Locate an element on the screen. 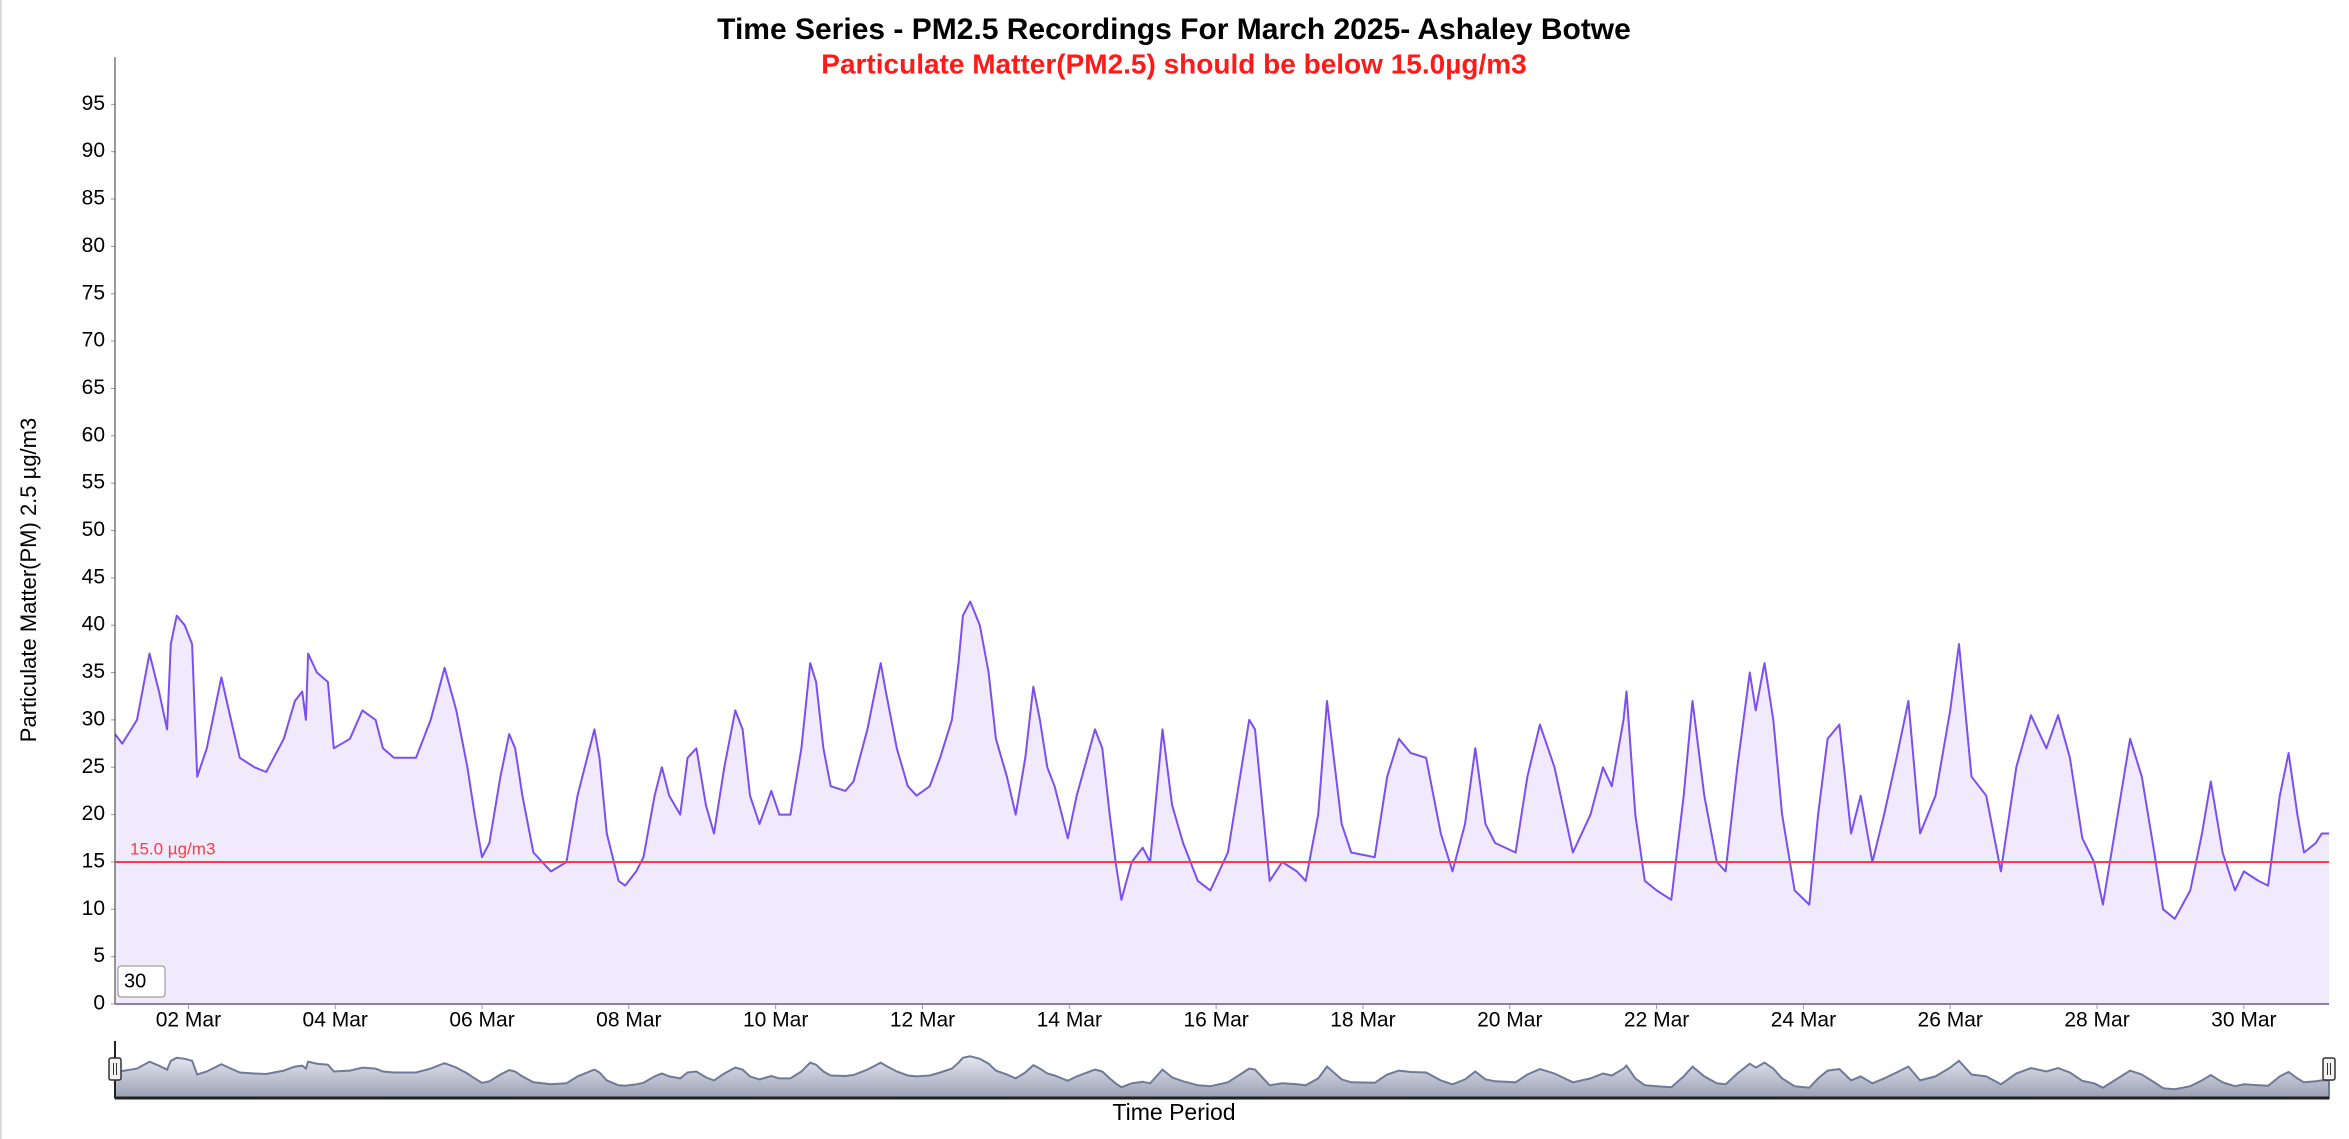  x-tick-label: 28 Mar is located at coordinates (2096, 1020).